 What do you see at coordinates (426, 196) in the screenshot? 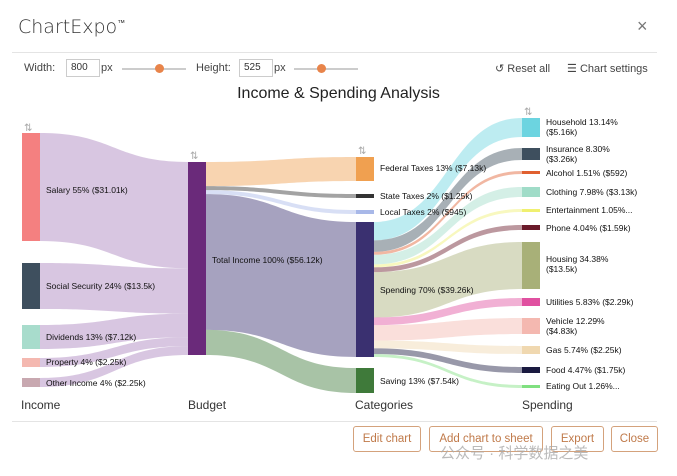
I see `node-label: State Taxes 2% ($1.25k)` at bounding box center [426, 196].